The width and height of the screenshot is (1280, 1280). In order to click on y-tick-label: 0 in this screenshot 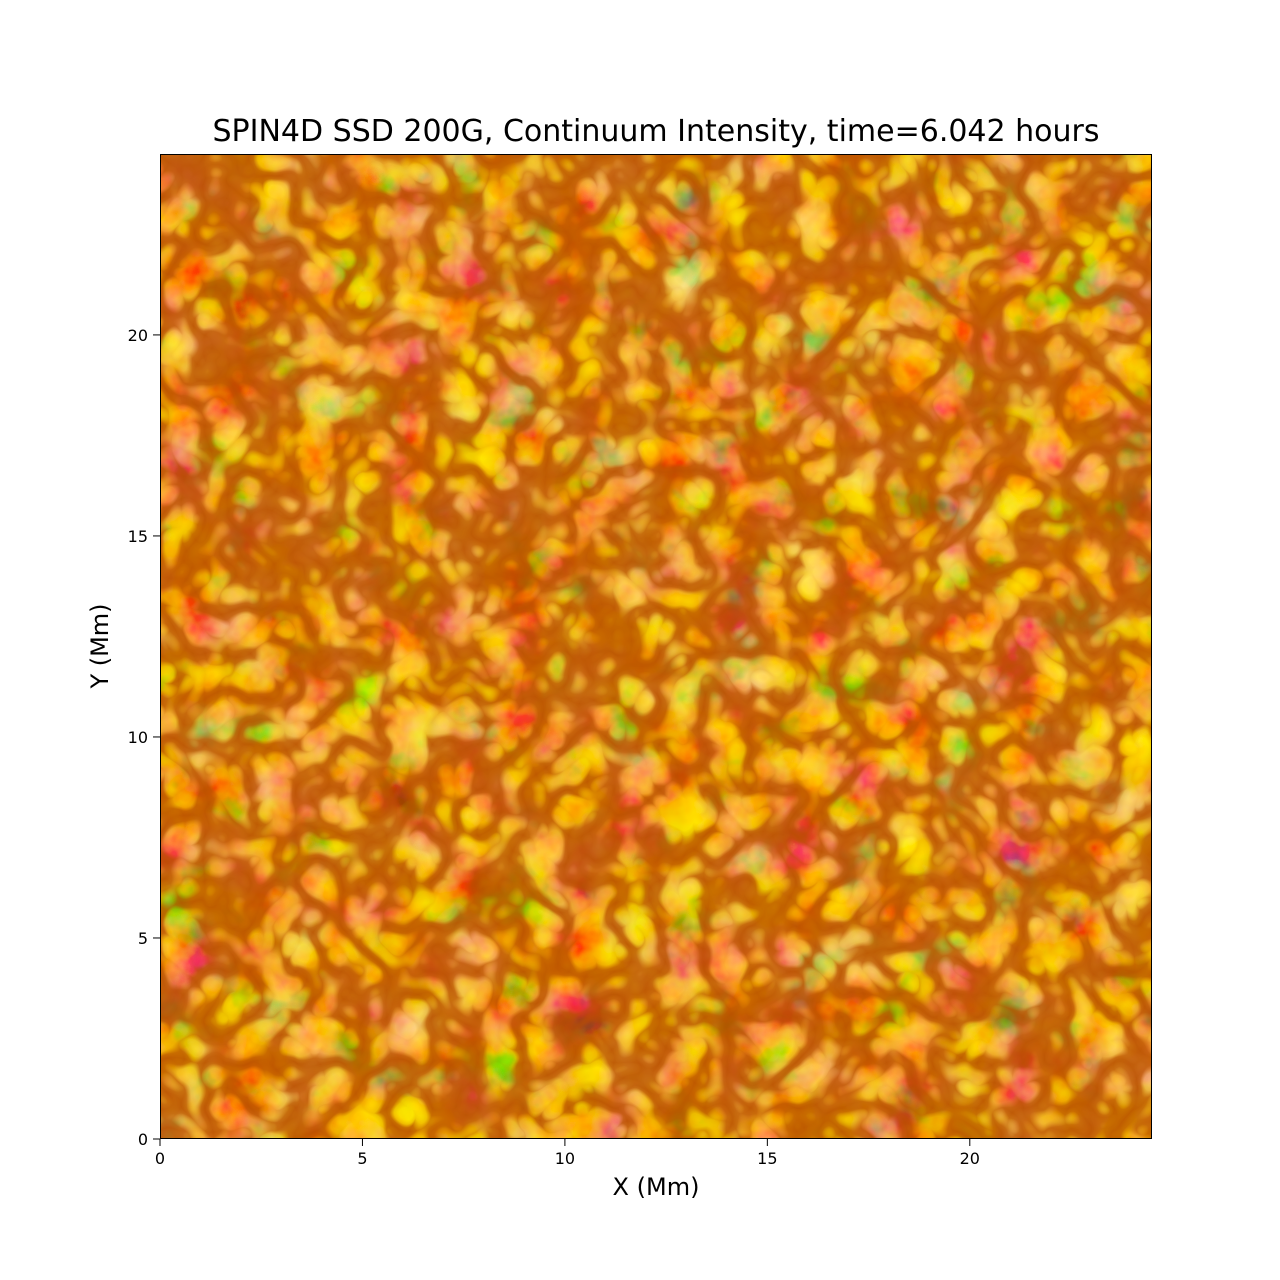, I will do `click(143, 1139)`.